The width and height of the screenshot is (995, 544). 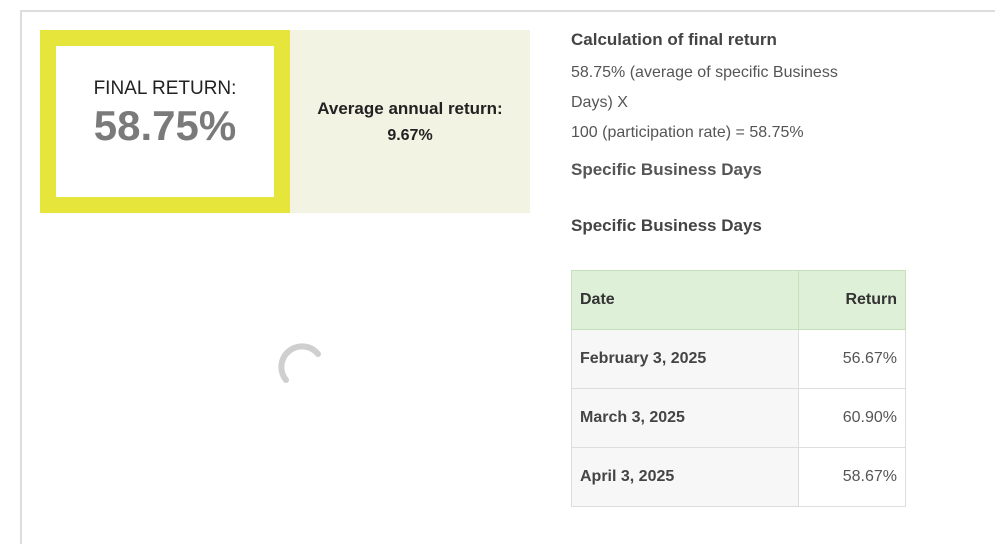 I want to click on cell: April 3, 2025, so click(x=685, y=477).